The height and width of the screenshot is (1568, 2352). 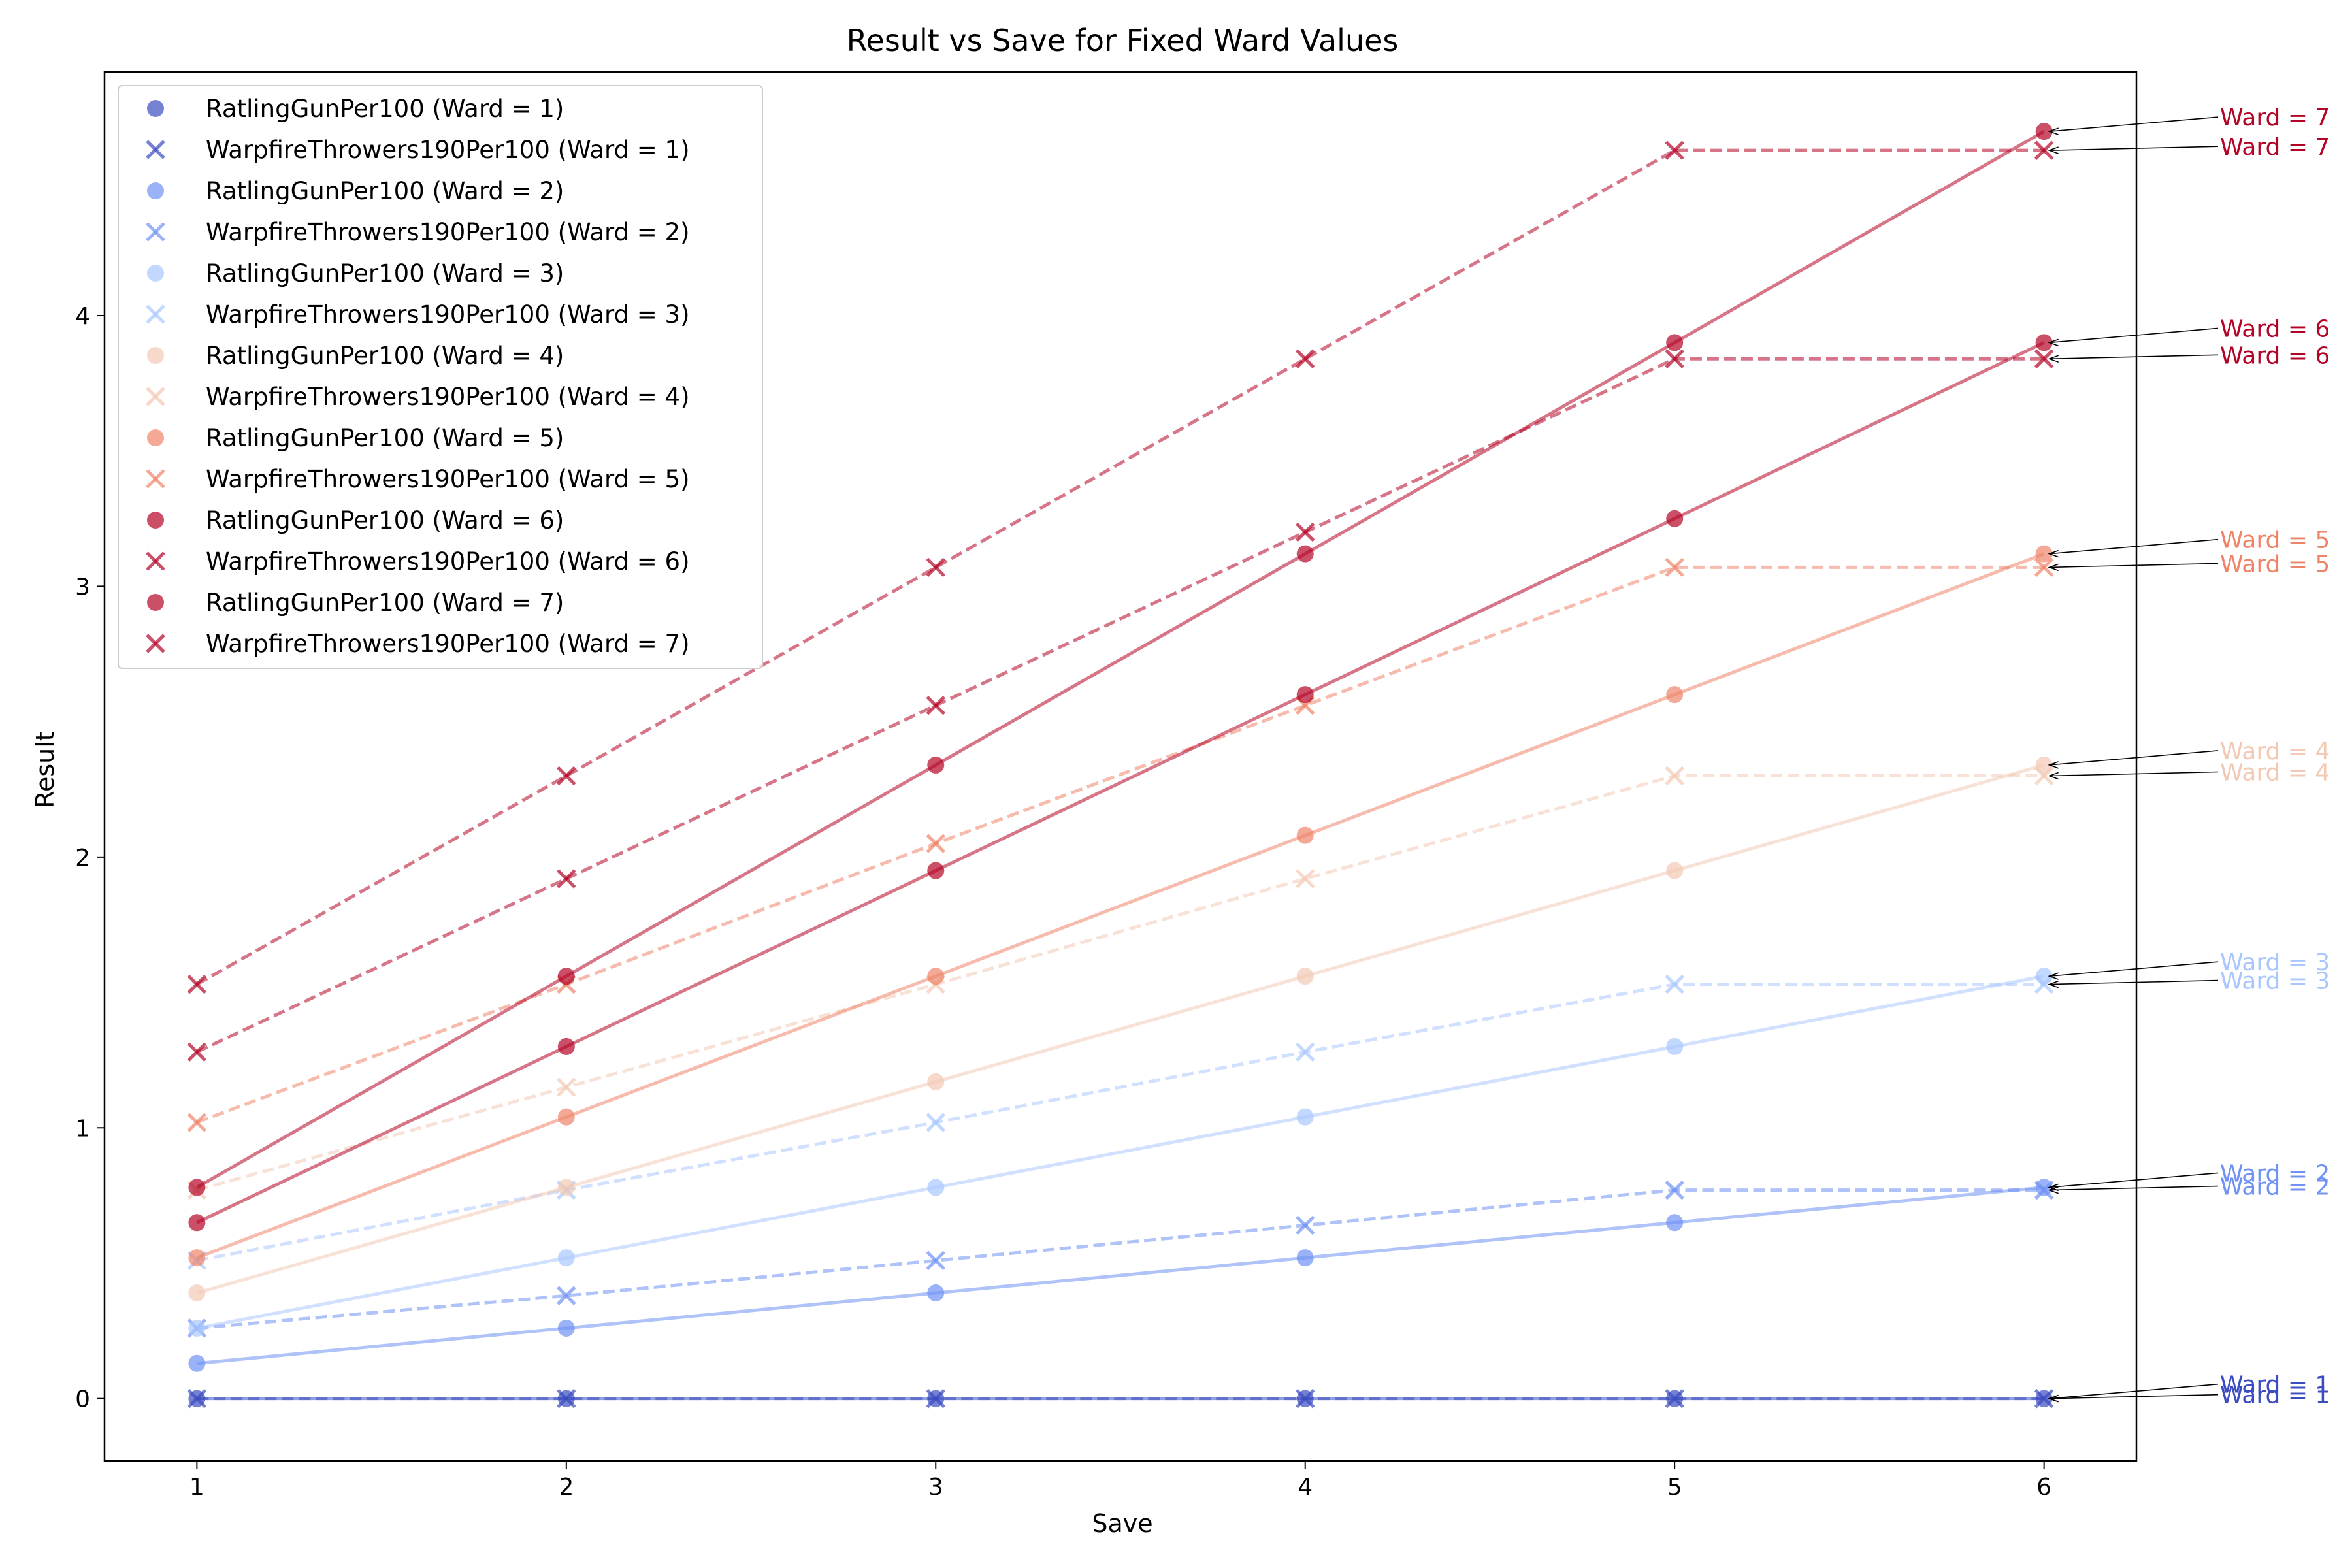 I want to click on series-6-point-3-stroke-b, so click(x=936, y=1122).